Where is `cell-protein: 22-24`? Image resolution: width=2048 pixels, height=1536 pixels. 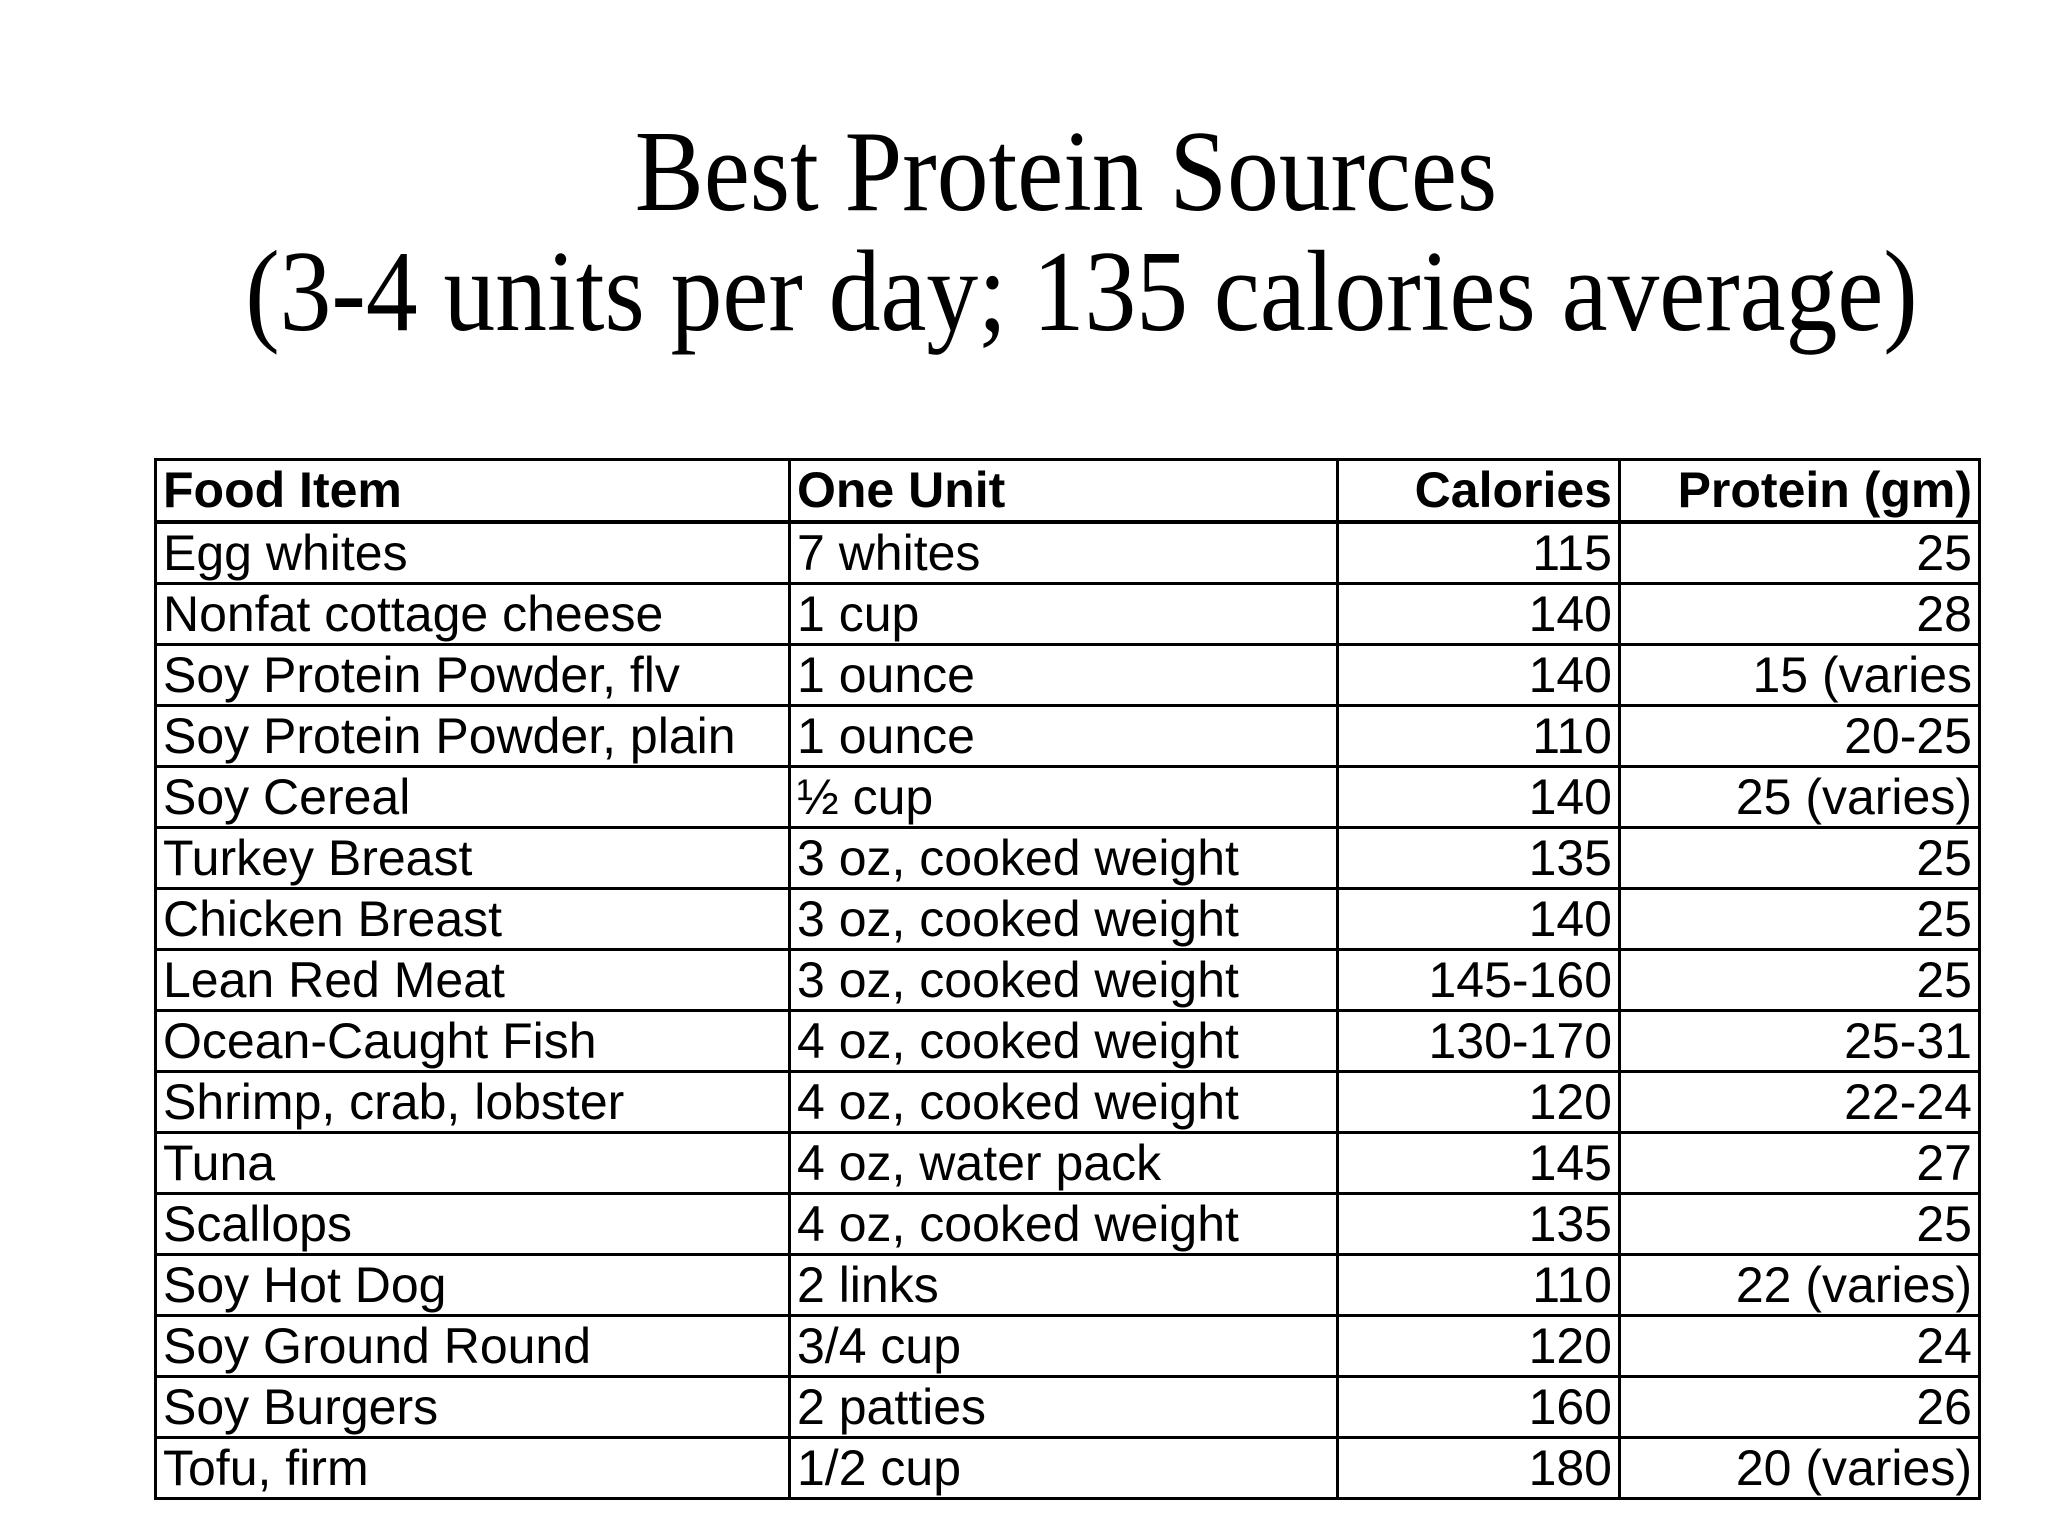
cell-protein: 22-24 is located at coordinates (1799, 1101).